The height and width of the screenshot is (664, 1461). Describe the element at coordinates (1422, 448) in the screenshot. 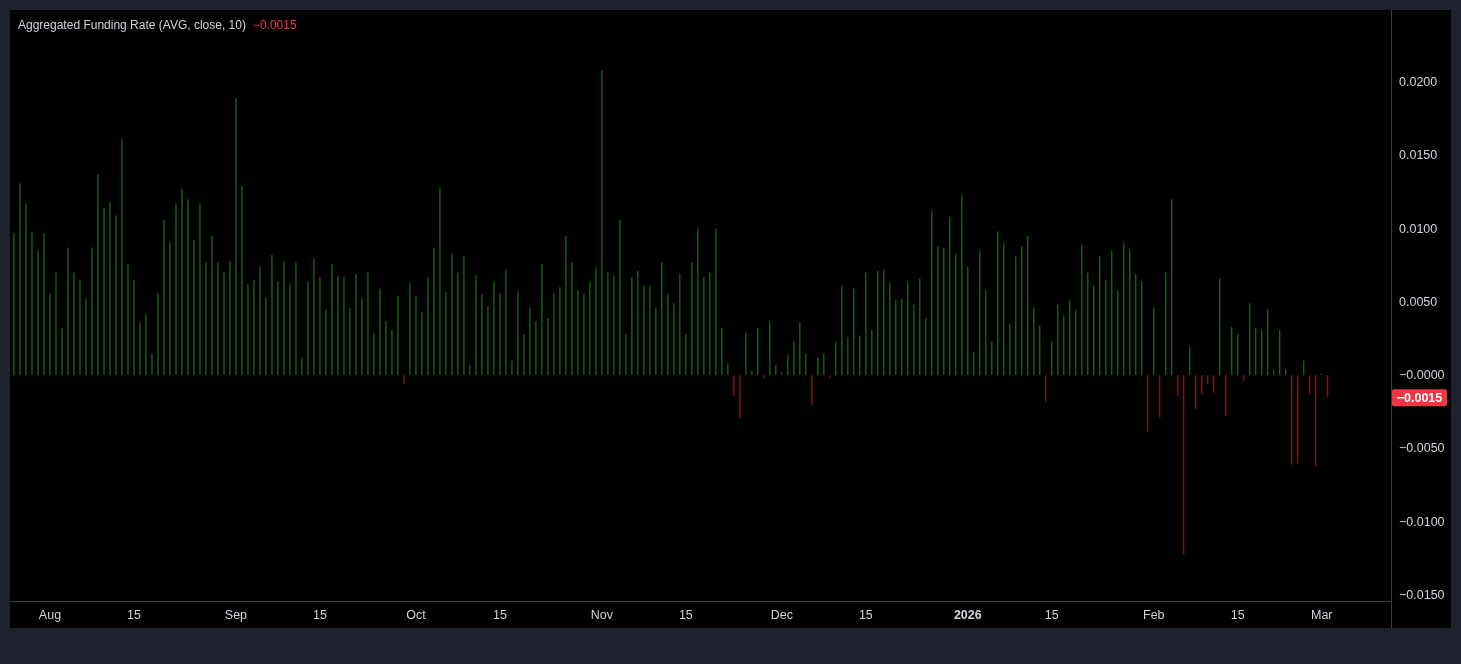

I see `y-tick-label: −0.0050` at that location.